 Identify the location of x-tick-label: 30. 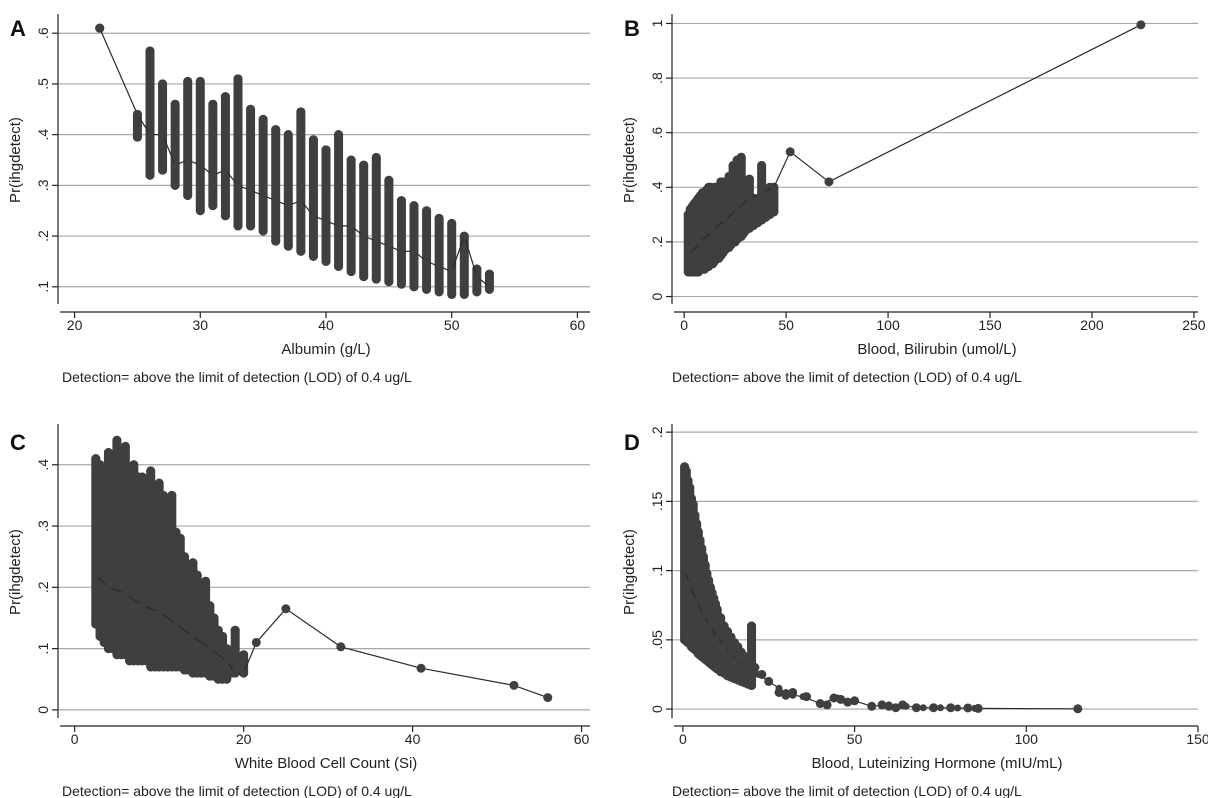
(200, 325).